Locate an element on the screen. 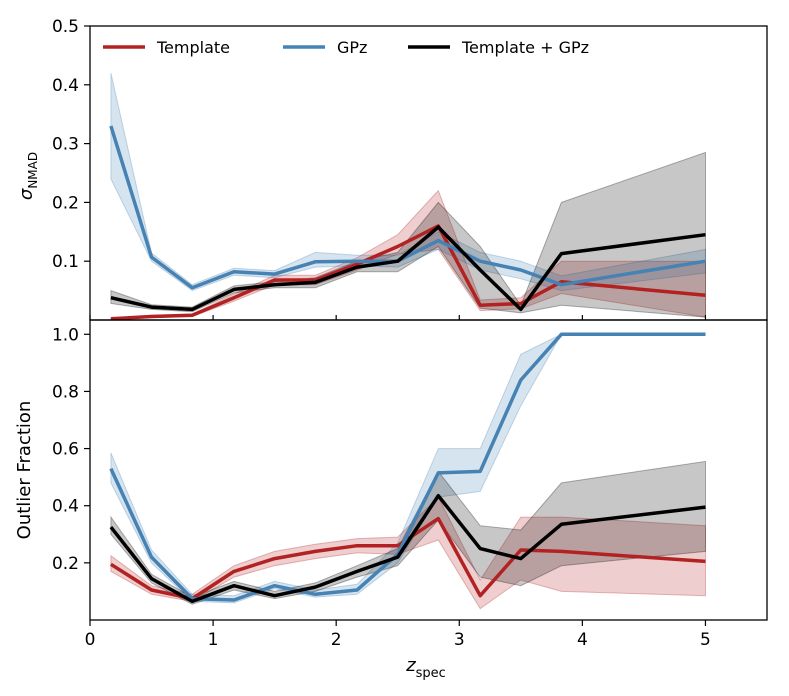 This screenshot has width=789, height=696. top-line-template-gpz is located at coordinates (408, 268).